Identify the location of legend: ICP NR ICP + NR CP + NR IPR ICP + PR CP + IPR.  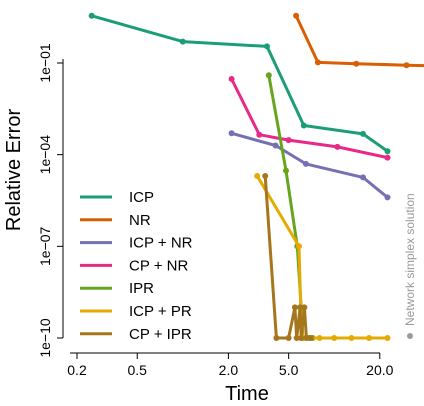
(136, 266).